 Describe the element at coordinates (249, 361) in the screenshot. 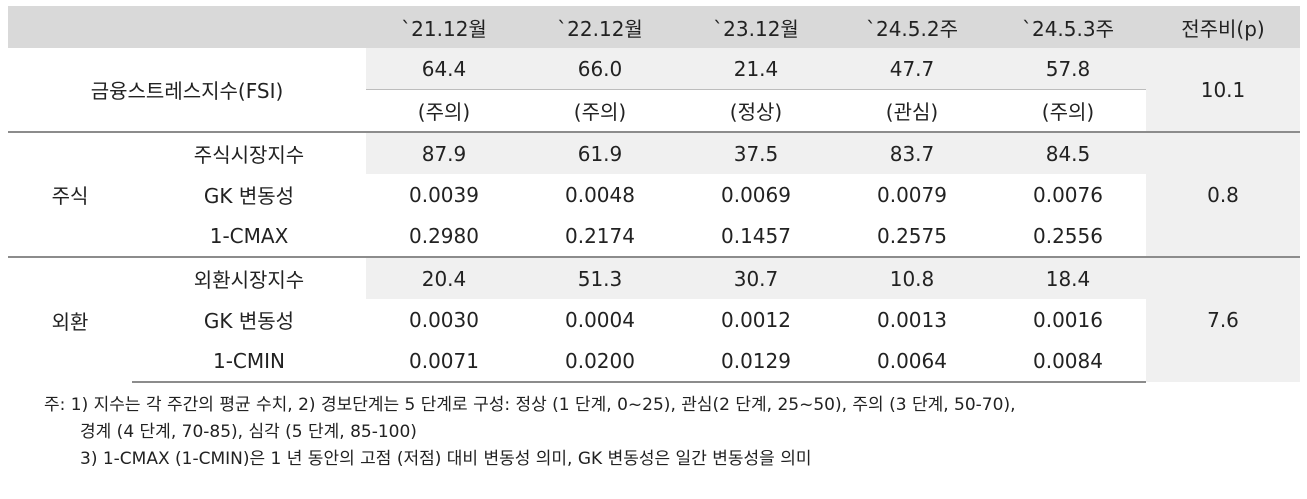

I see `fx-row-name: 1-CMIN` at that location.